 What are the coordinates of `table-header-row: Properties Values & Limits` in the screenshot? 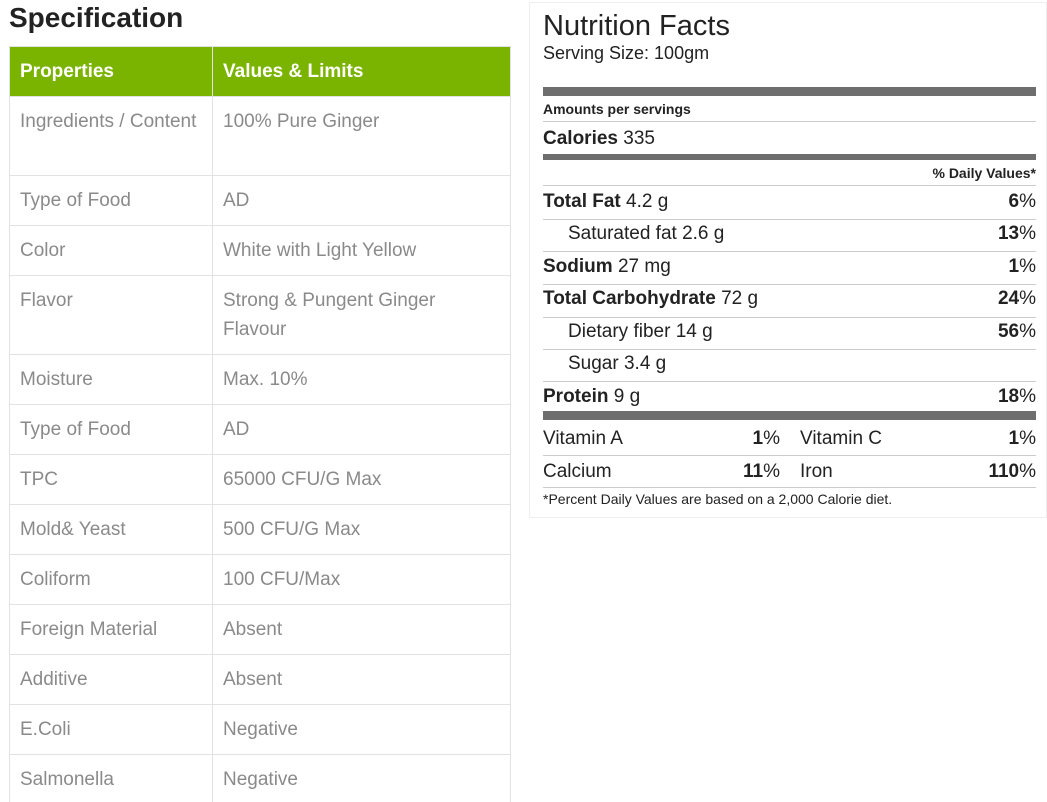 It's located at (260, 71).